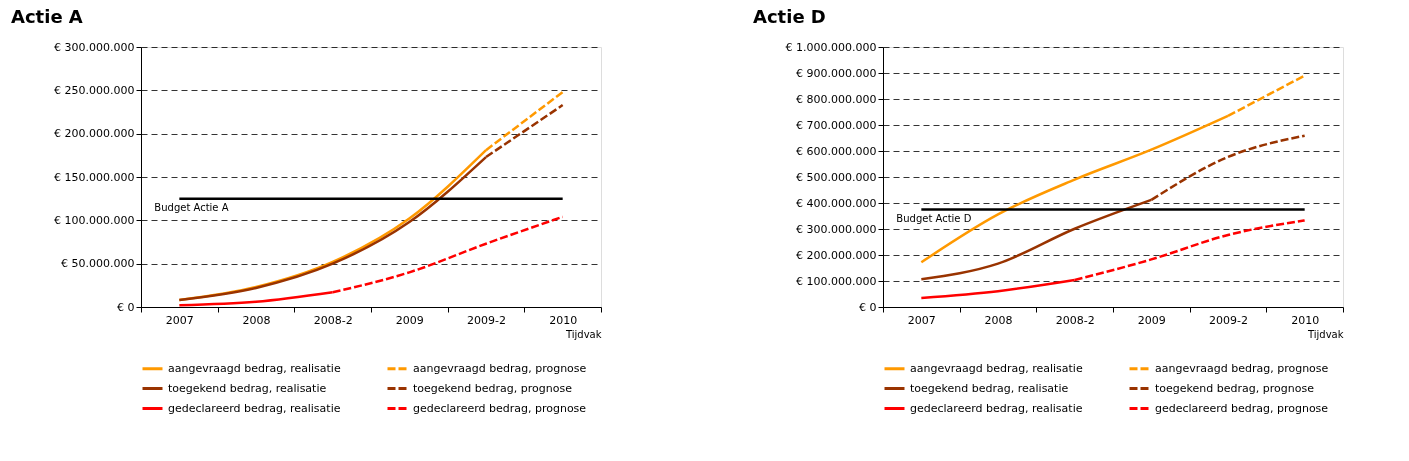 Image resolution: width=1409 pixels, height=461 pixels. Describe the element at coordinates (836, 177) in the screenshot. I see `y-tick-label: € 500.000.000` at that location.